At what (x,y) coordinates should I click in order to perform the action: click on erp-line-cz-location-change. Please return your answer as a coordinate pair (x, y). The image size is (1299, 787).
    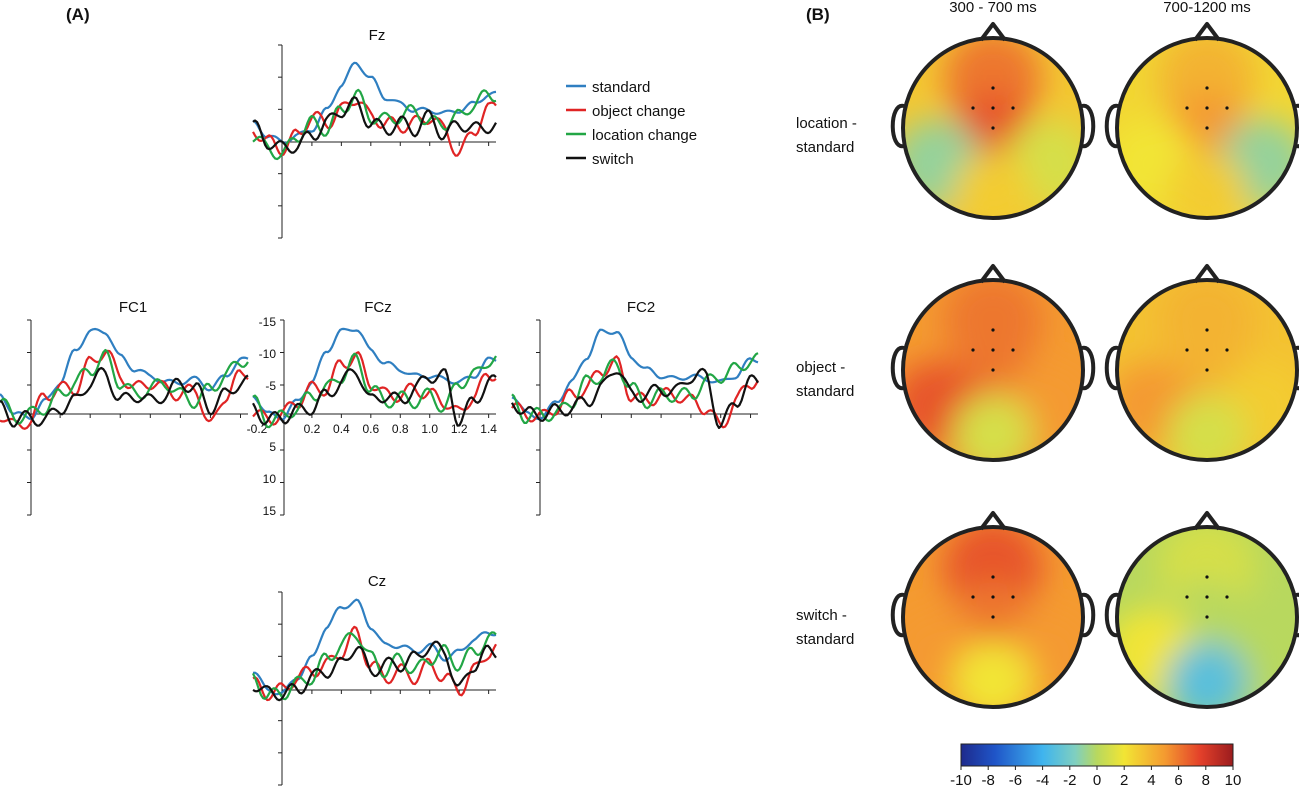
    Looking at the image, I should click on (374, 666).